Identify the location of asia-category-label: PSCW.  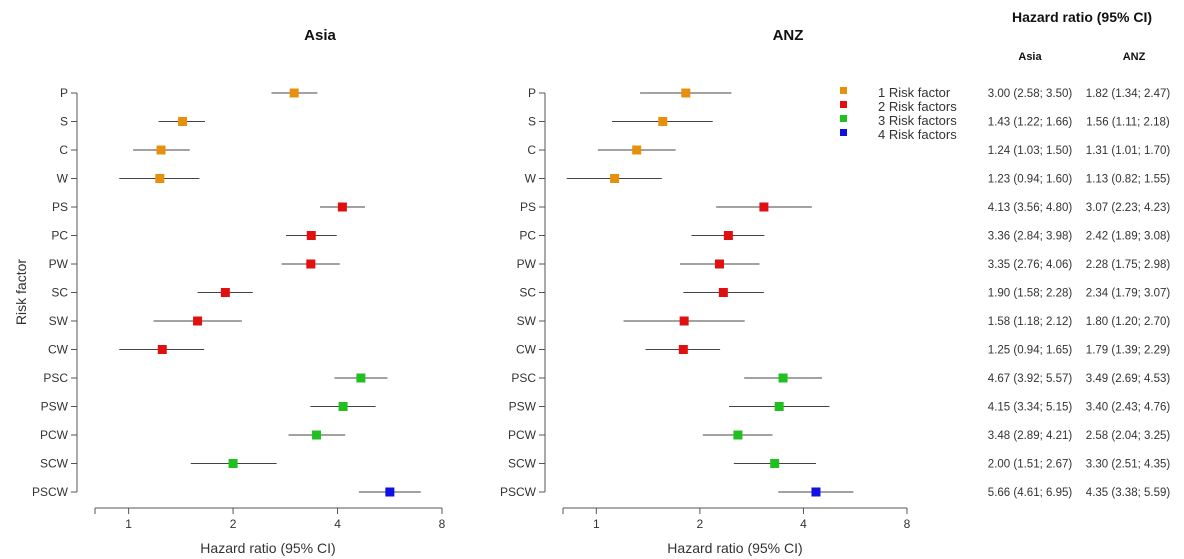
(50, 492).